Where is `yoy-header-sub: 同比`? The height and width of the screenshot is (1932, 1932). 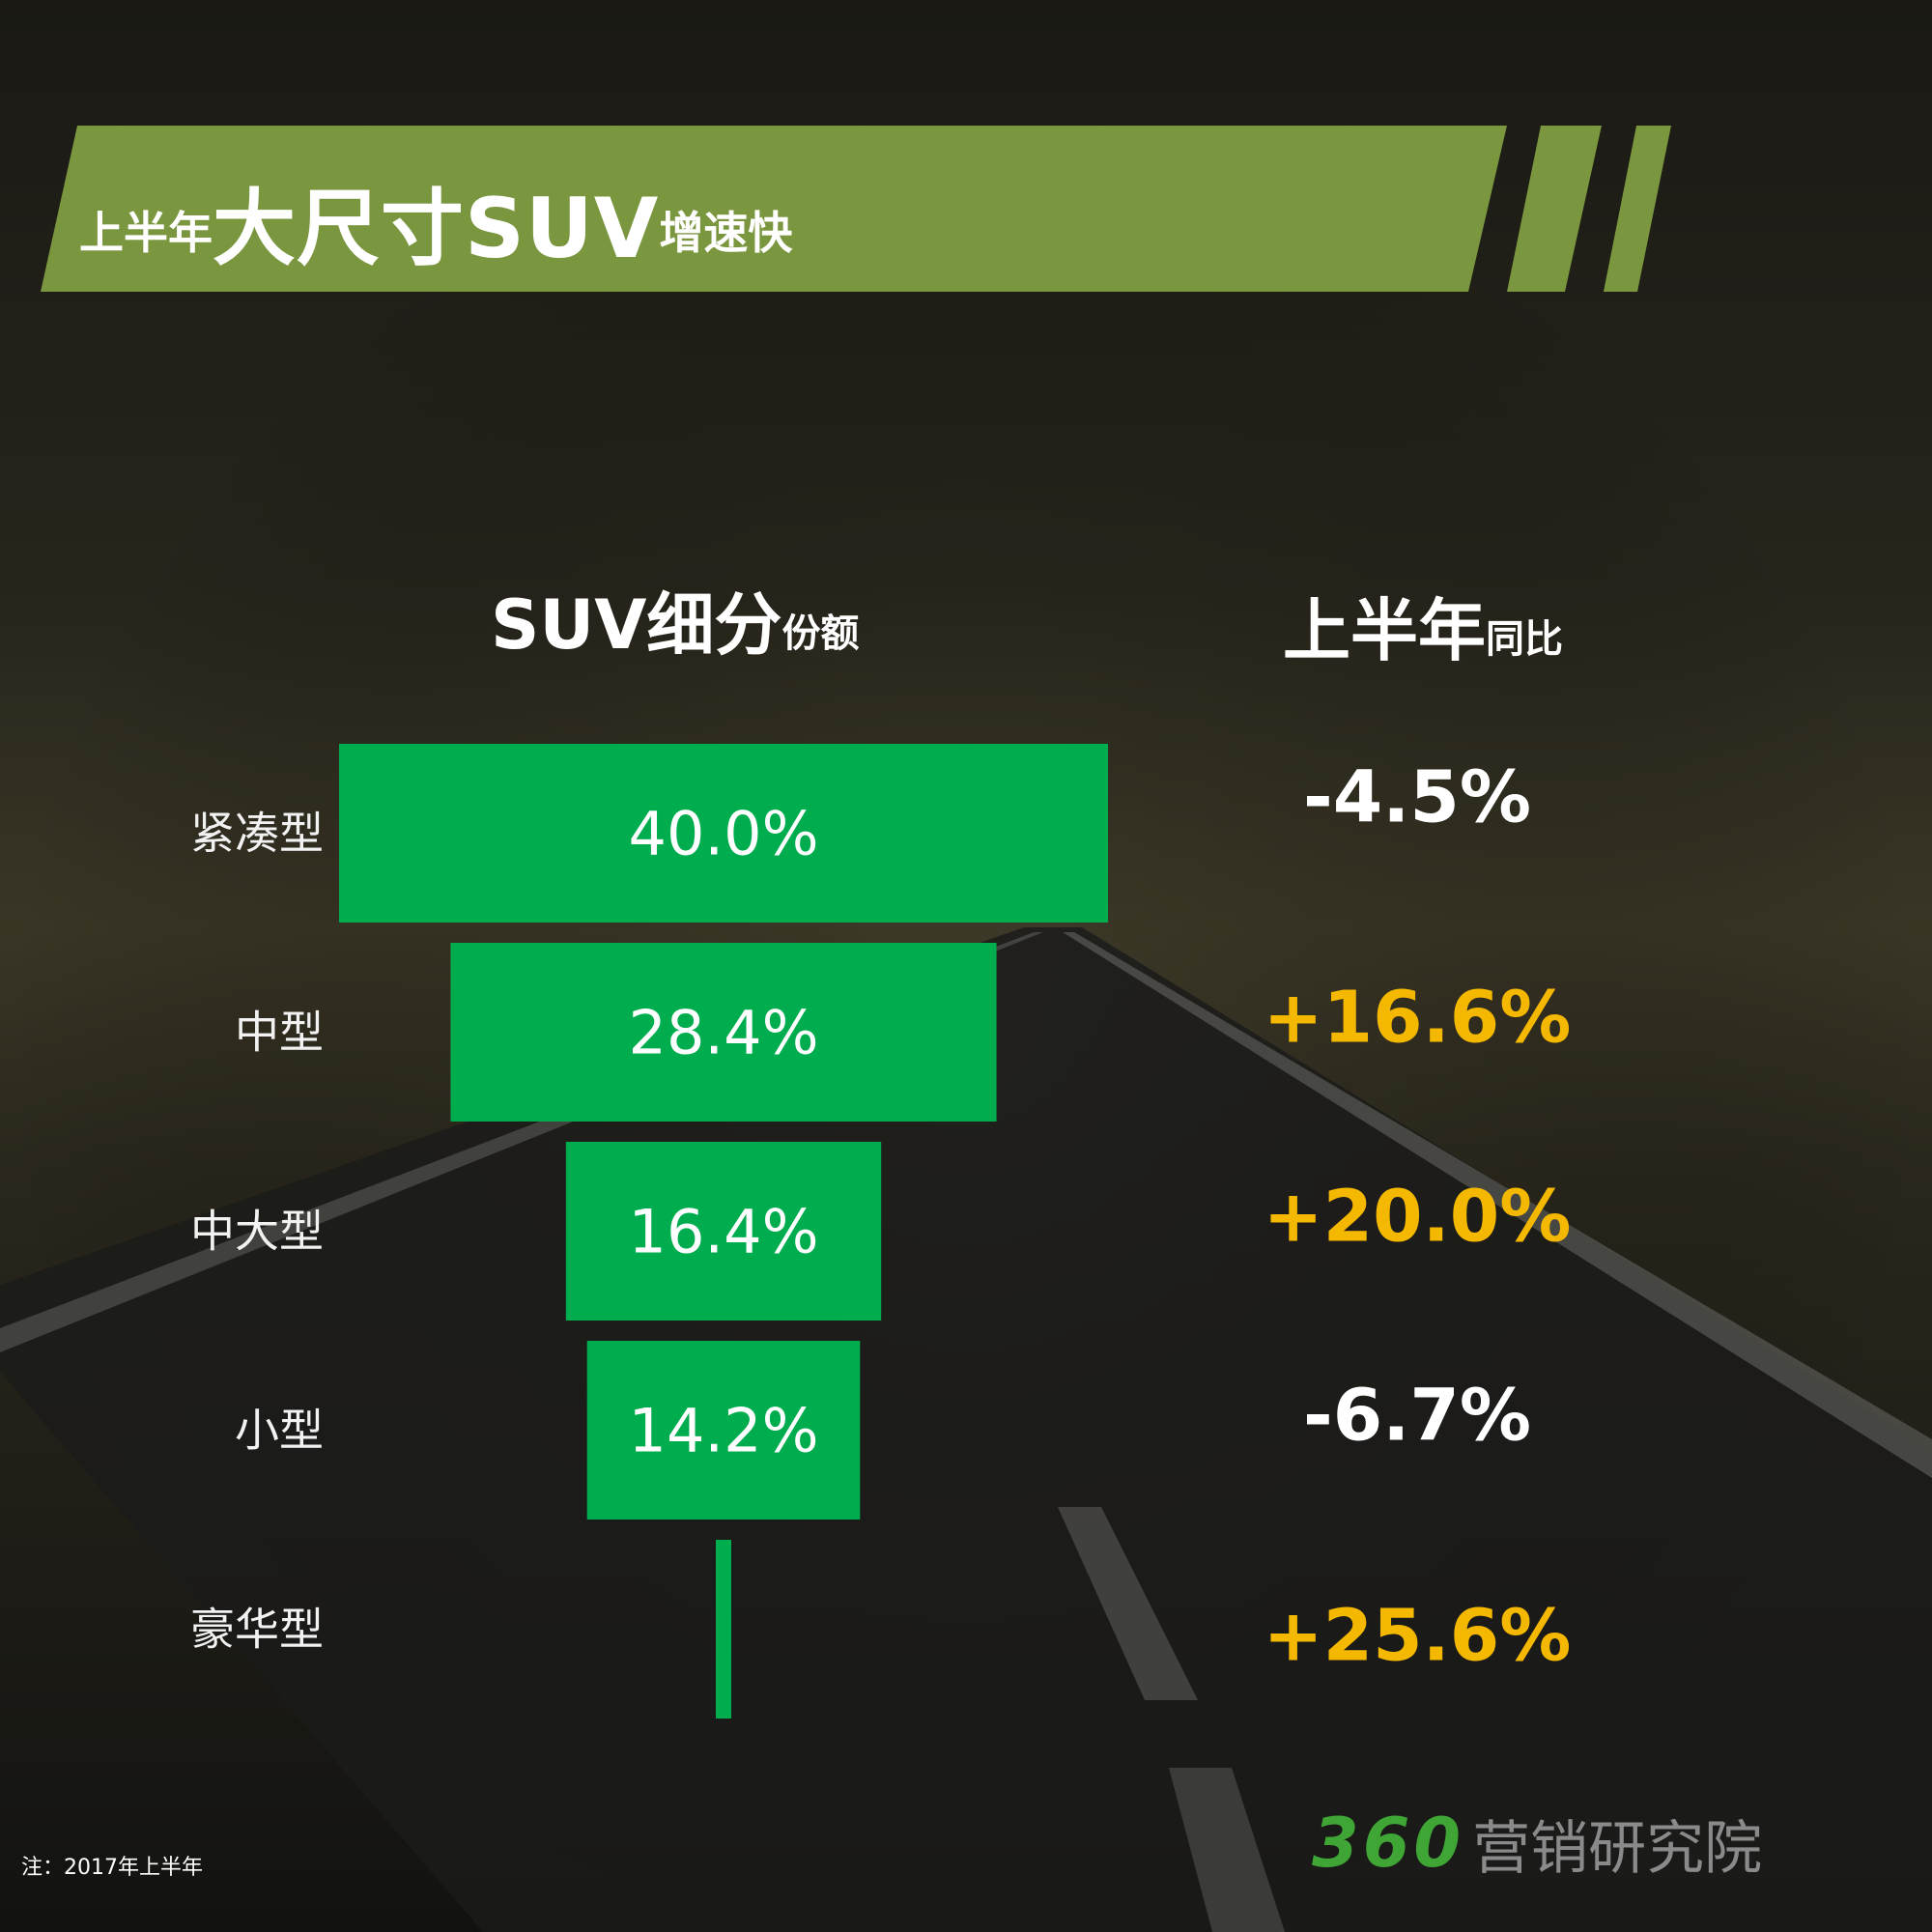 yoy-header-sub: 同比 is located at coordinates (1524, 639).